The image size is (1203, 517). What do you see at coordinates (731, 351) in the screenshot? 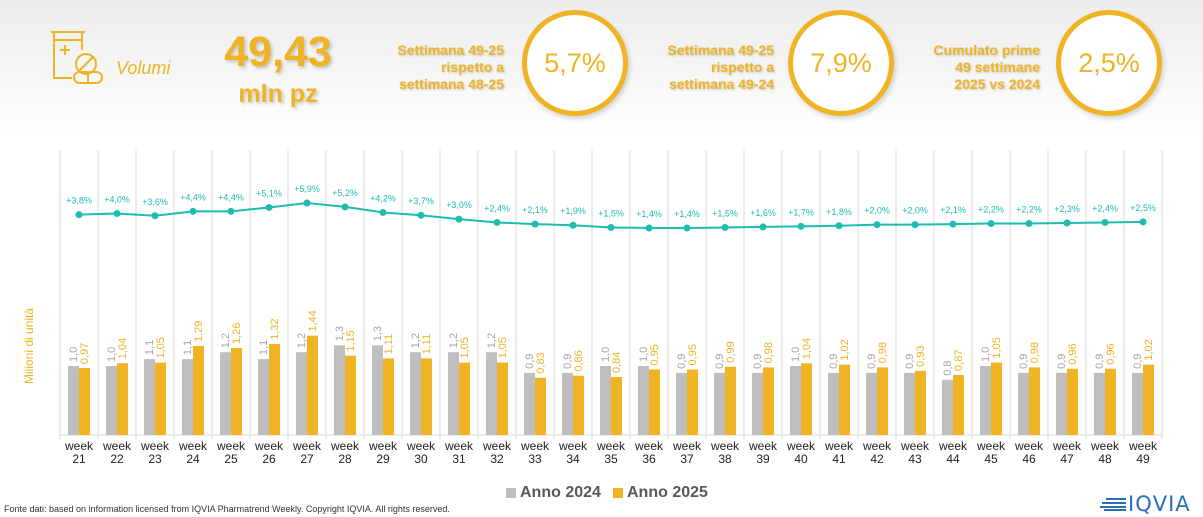
I see `data-label-2025: 0,99` at bounding box center [731, 351].